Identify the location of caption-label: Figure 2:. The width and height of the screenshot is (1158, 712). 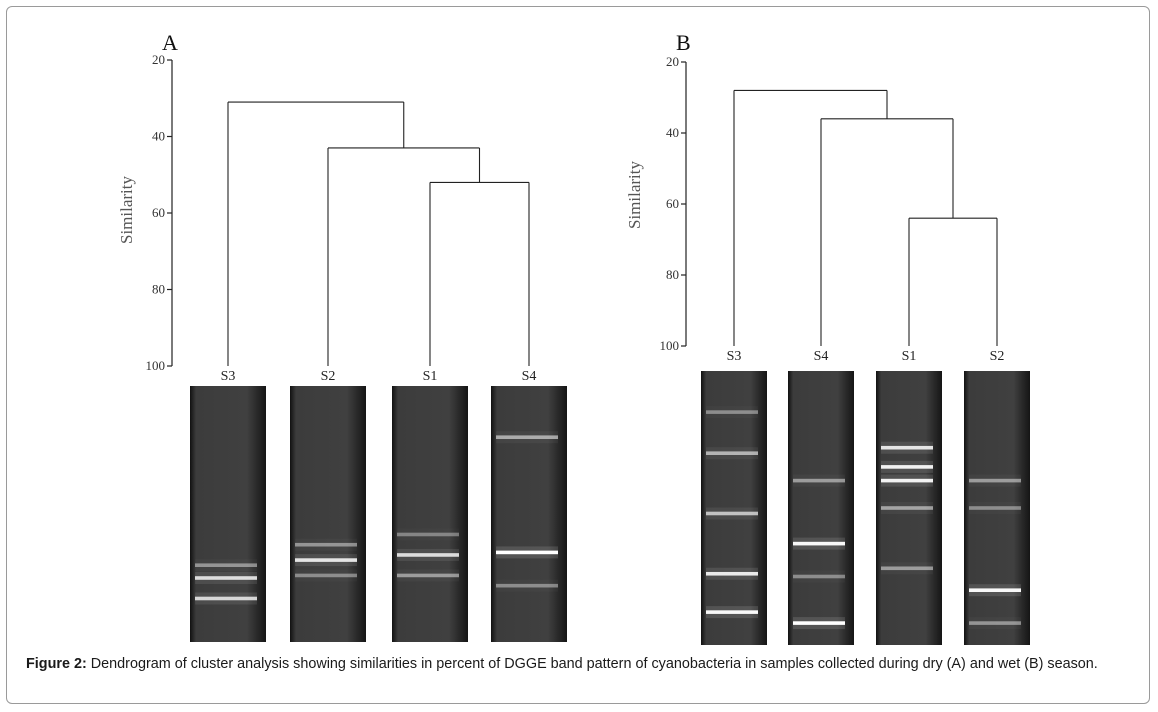
(56, 664).